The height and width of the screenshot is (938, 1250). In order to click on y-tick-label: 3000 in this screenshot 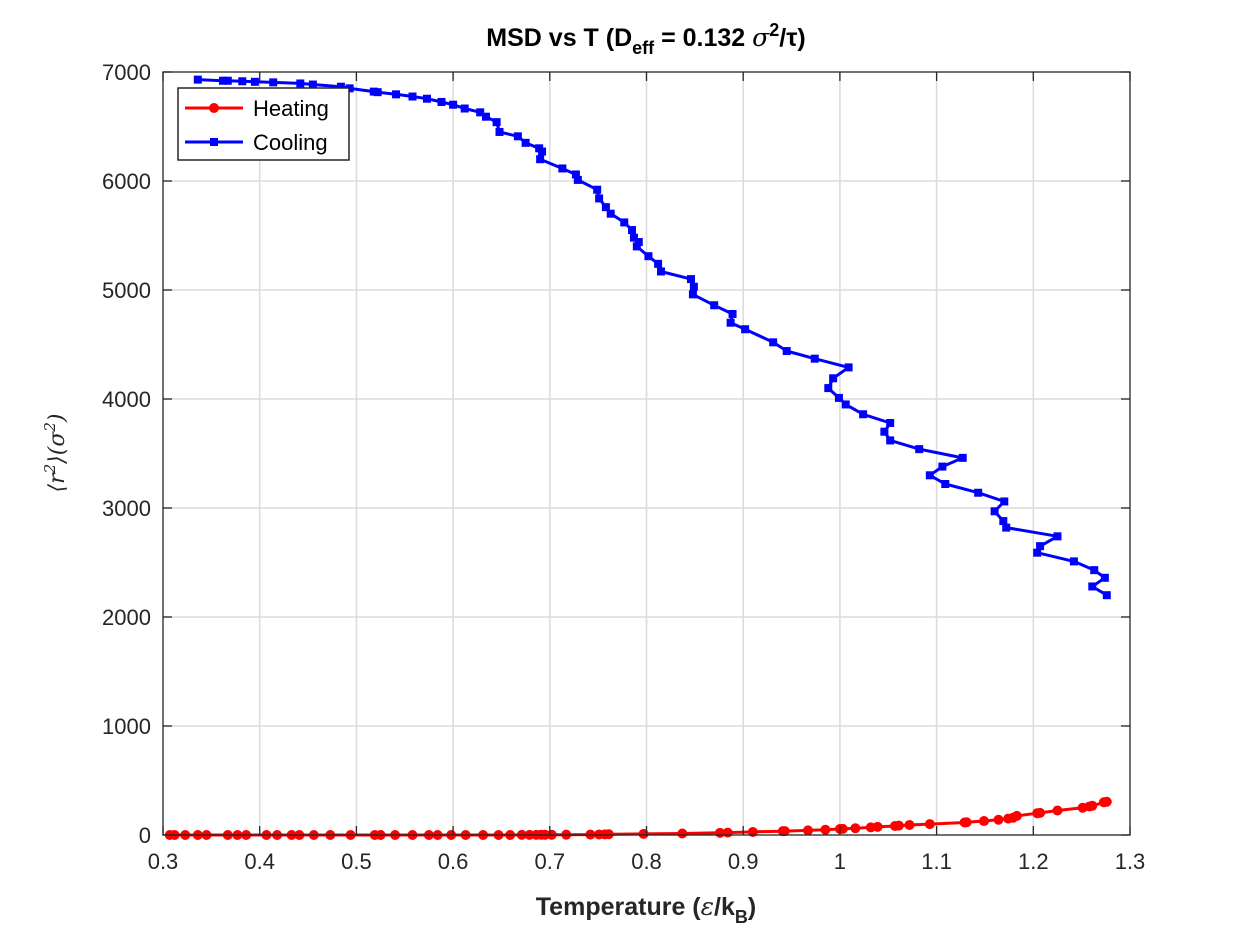, I will do `click(126, 508)`.